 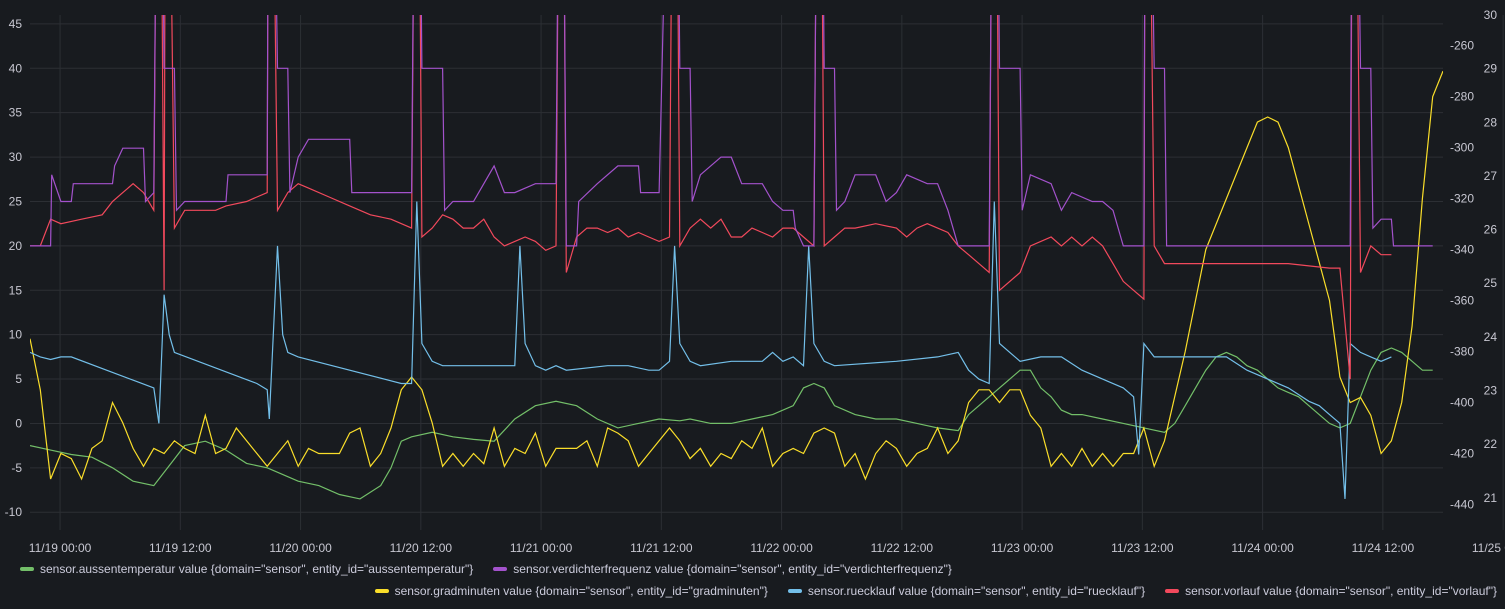 What do you see at coordinates (1462, 301) in the screenshot?
I see `y-right-inner-tick-label: -360` at bounding box center [1462, 301].